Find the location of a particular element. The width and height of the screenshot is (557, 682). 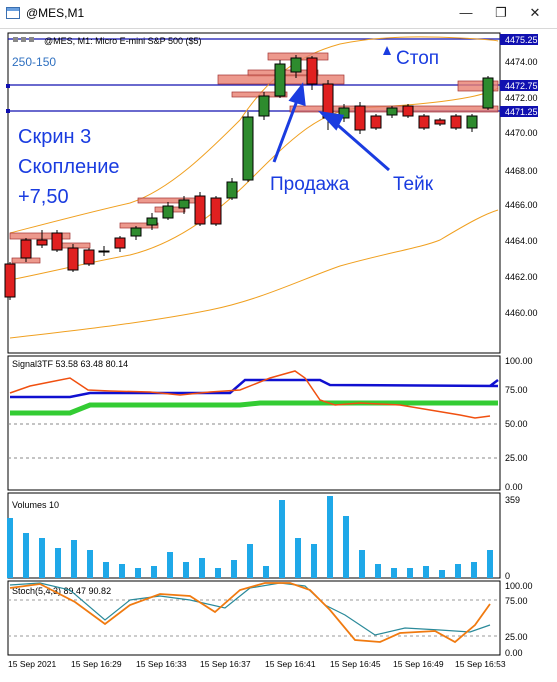

annotation-sell: Продажа is located at coordinates (310, 184).